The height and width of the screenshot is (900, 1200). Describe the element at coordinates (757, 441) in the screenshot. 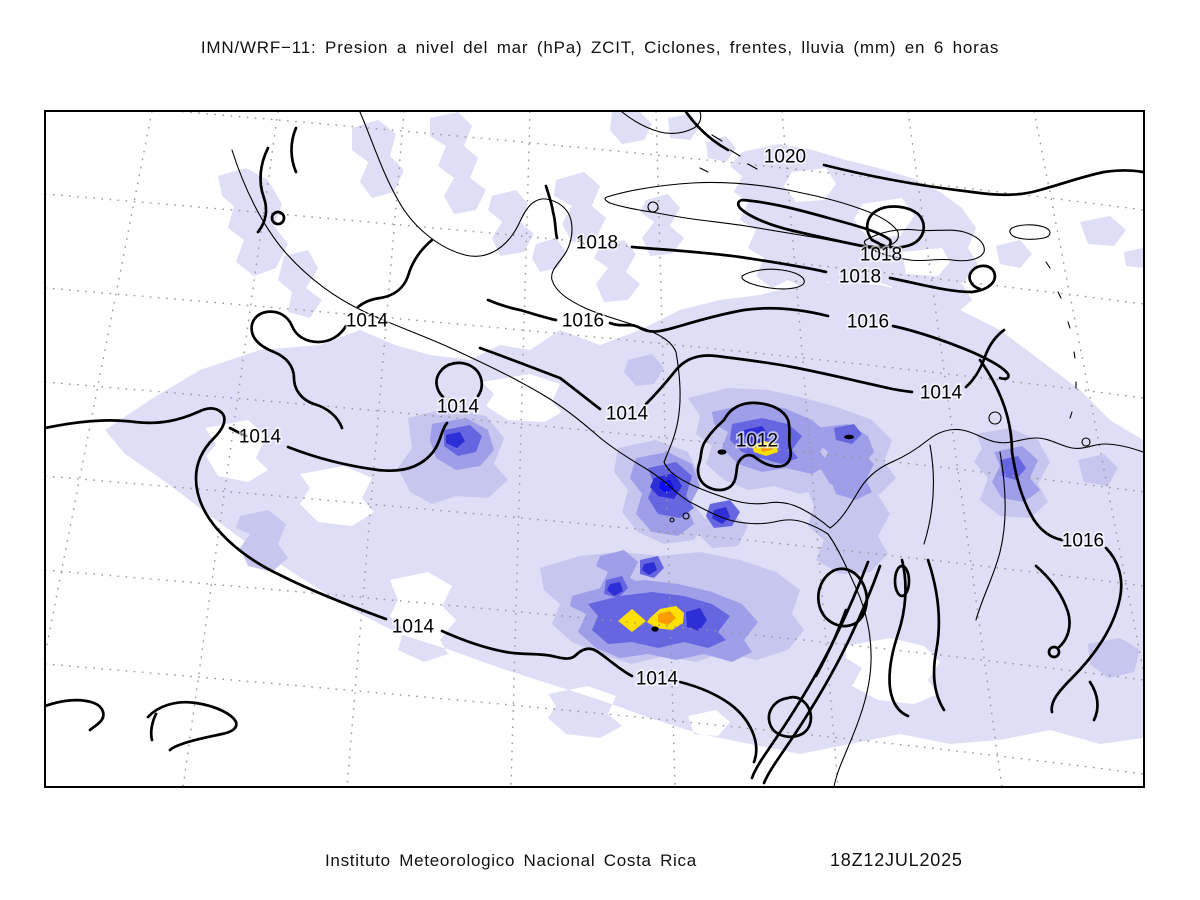

I see `isobar-label-1012: 1012` at that location.